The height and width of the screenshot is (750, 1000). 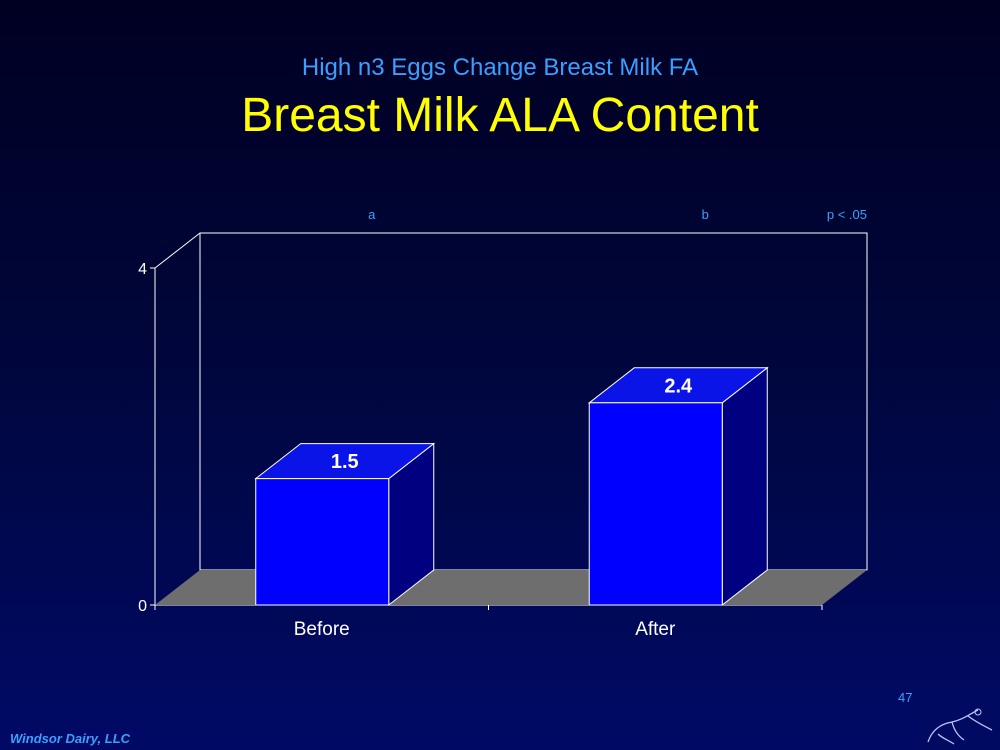 I want to click on bar-after, so click(x=678, y=486).